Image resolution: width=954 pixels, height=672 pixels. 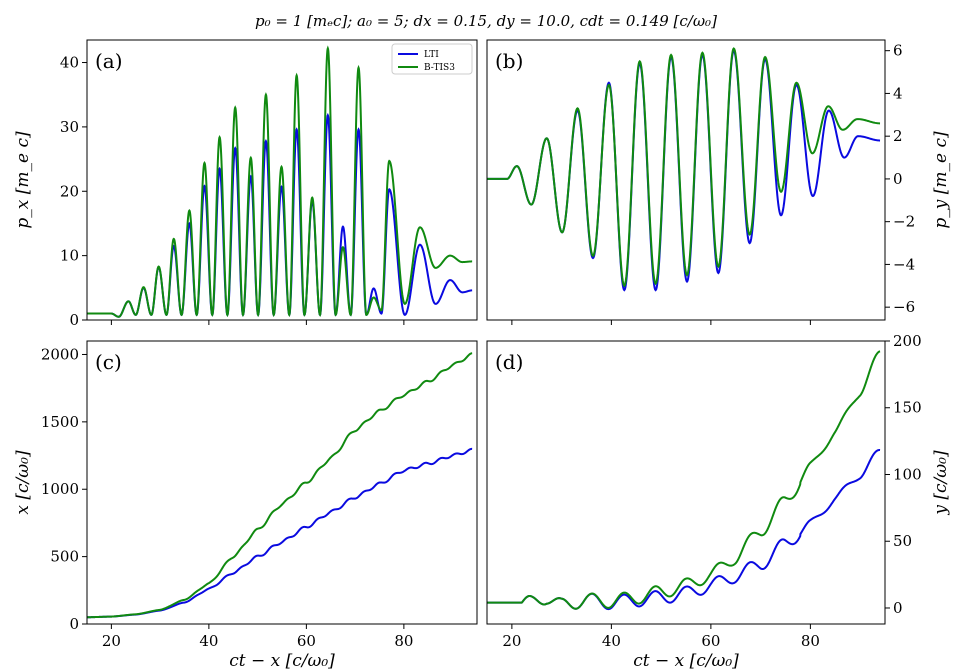 What do you see at coordinates (907, 474) in the screenshot?
I see `y-tick-label: 100` at bounding box center [907, 474].